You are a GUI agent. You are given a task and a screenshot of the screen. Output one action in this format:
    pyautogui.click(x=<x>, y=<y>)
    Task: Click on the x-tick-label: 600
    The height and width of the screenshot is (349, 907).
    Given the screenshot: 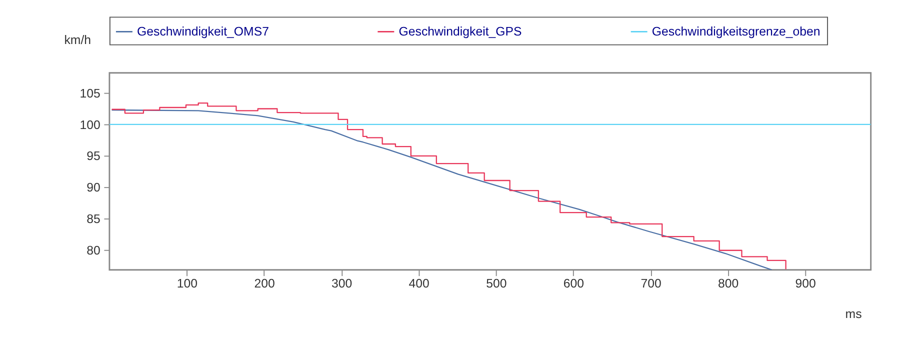 What is the action you would take?
    pyautogui.click(x=573, y=283)
    